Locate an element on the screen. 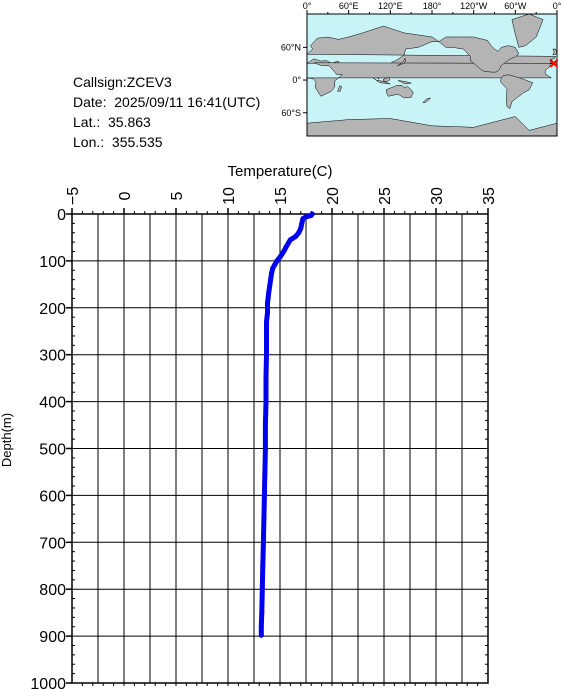  station-marker-icon is located at coordinates (554, 63).